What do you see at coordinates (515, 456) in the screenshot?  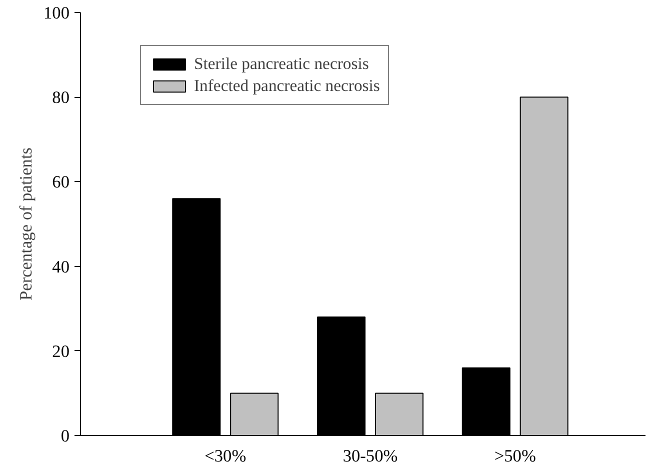 I see `x-tick-label: >50%` at bounding box center [515, 456].